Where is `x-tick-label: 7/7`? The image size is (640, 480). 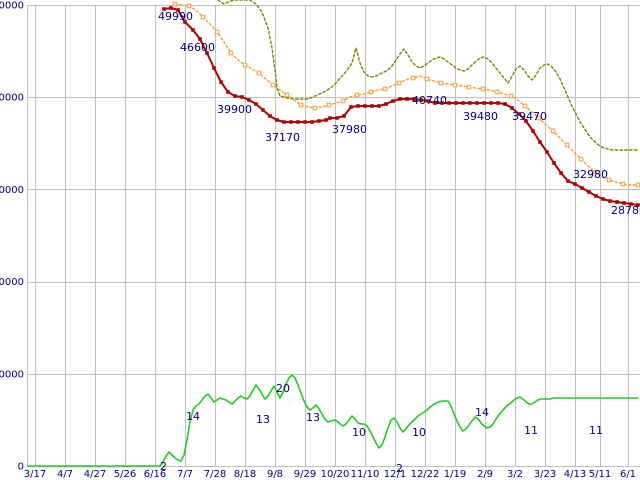
x-tick-label: 7/7 is located at coordinates (185, 474).